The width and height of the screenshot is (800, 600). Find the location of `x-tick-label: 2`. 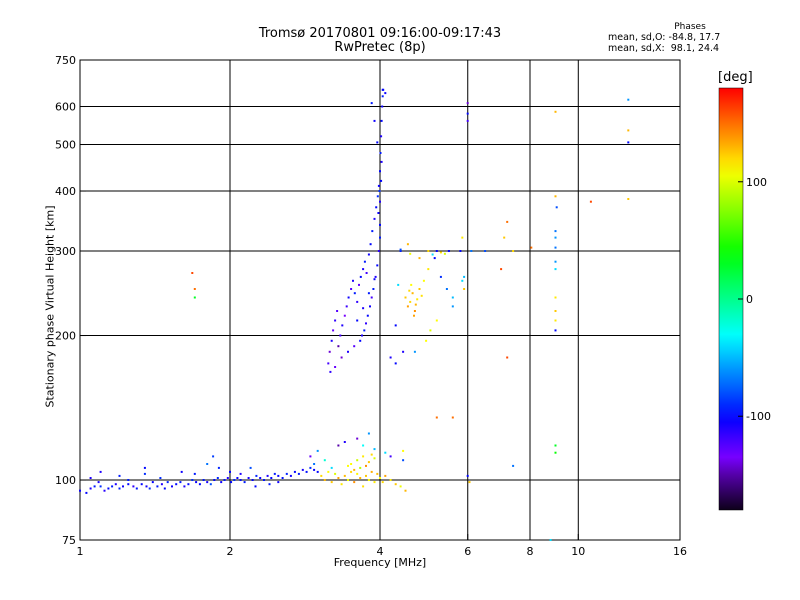

x-tick-label: 2 is located at coordinates (230, 551).